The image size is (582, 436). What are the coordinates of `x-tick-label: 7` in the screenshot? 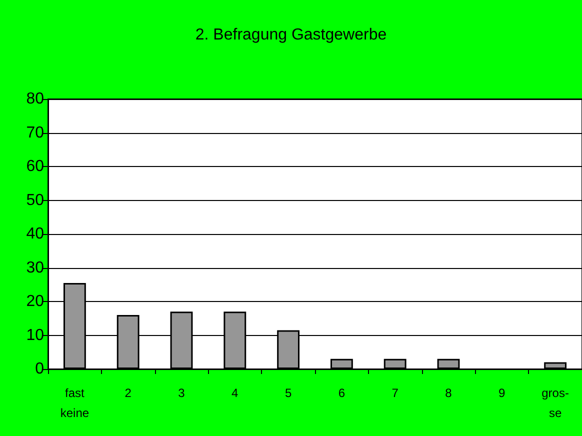 It's located at (395, 393).